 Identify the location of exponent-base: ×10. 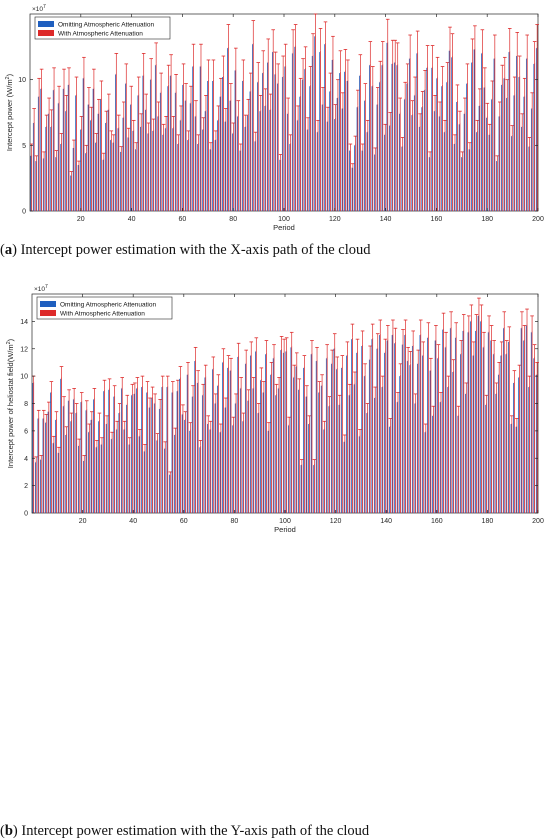
(37, 9).